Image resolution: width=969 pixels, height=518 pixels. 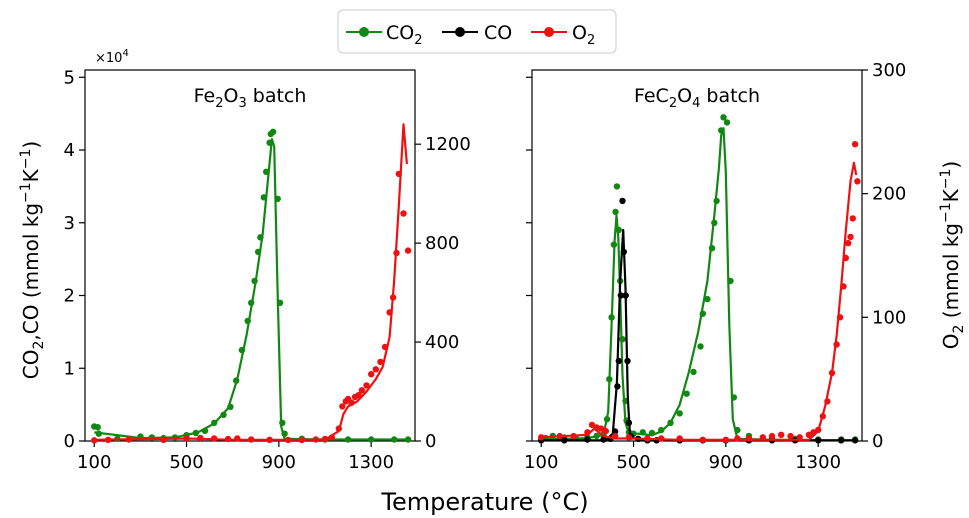 I want to click on y-right-tick-label: 100, so click(x=889, y=317).